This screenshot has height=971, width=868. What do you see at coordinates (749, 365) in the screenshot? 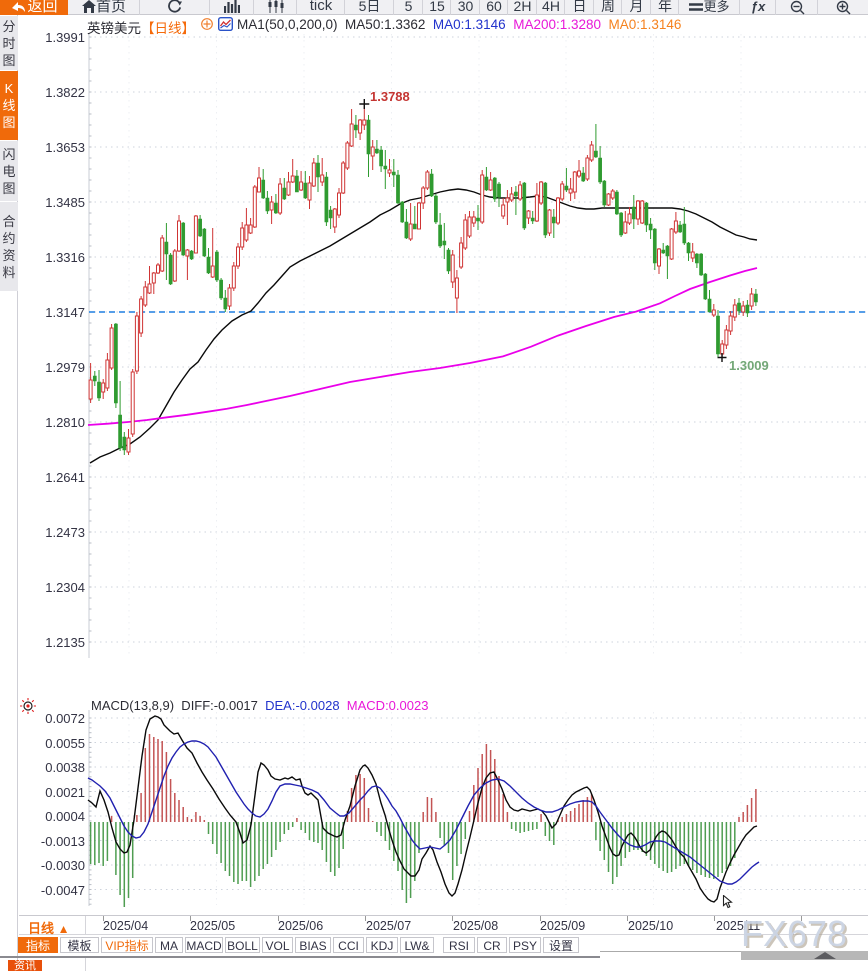
I see `svg-text: 1.3009` at bounding box center [749, 365].